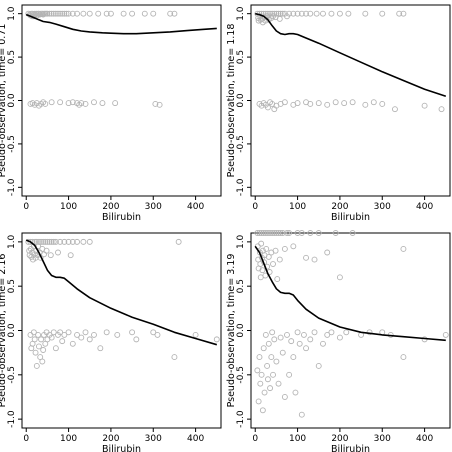 This screenshot has height=452, width=452. Describe the element at coordinates (68, 439) in the screenshot. I see `x-tick-label: 100` at that location.